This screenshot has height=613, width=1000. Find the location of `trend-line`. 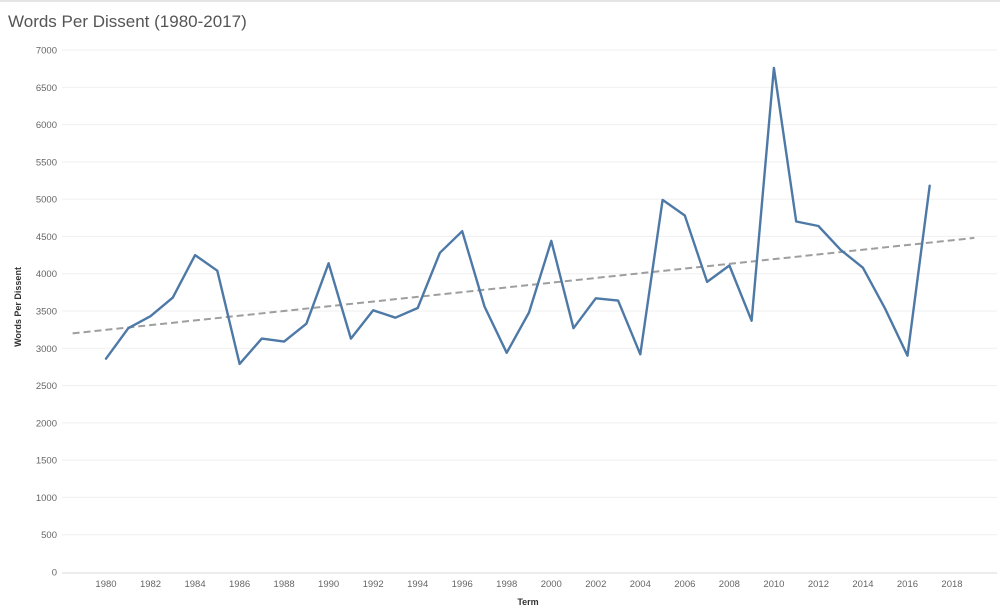

trend-line is located at coordinates (523, 285).